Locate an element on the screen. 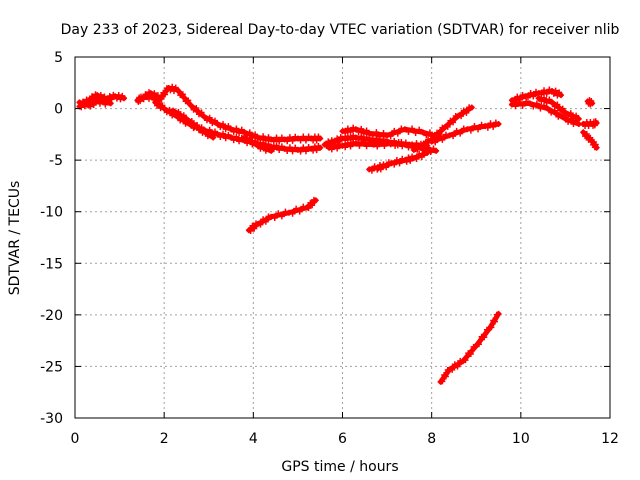 Image resolution: width=640 pixels, height=480 pixels. y-tick-label: -5 is located at coordinates (56, 161).